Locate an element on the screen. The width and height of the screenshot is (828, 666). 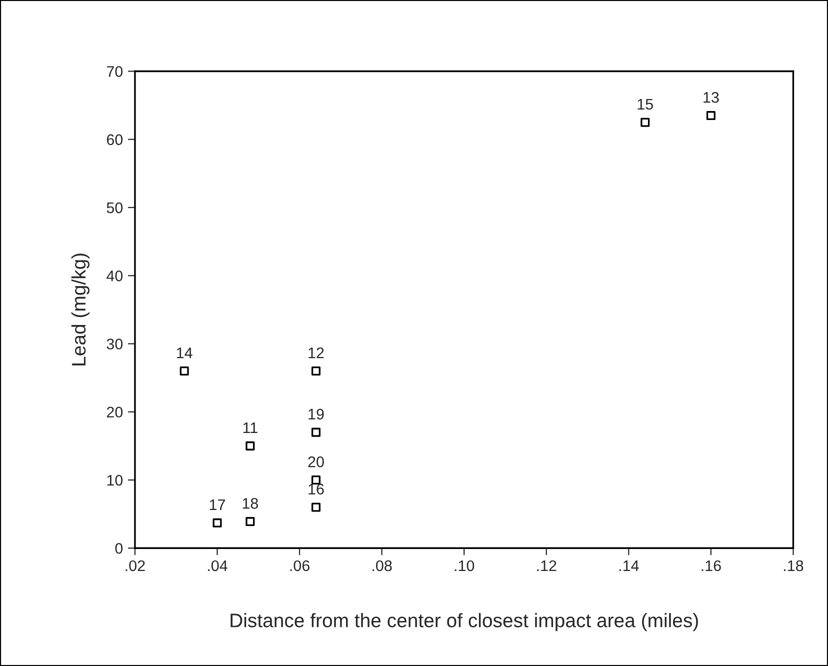
y-tick-label: 0 is located at coordinates (119, 548).